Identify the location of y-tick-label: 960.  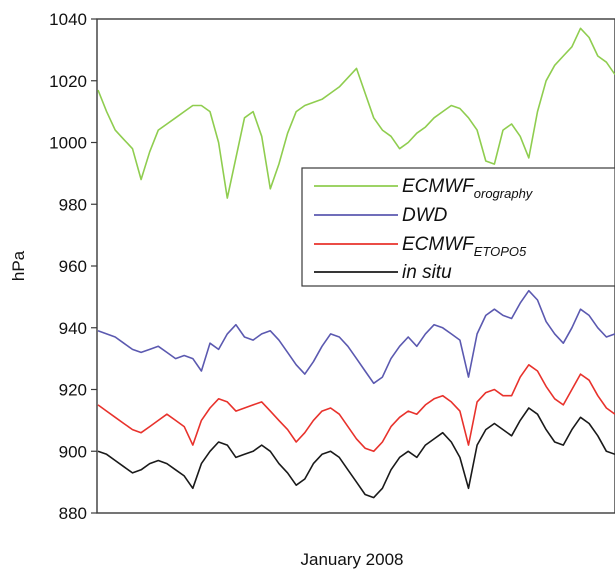
(73, 266).